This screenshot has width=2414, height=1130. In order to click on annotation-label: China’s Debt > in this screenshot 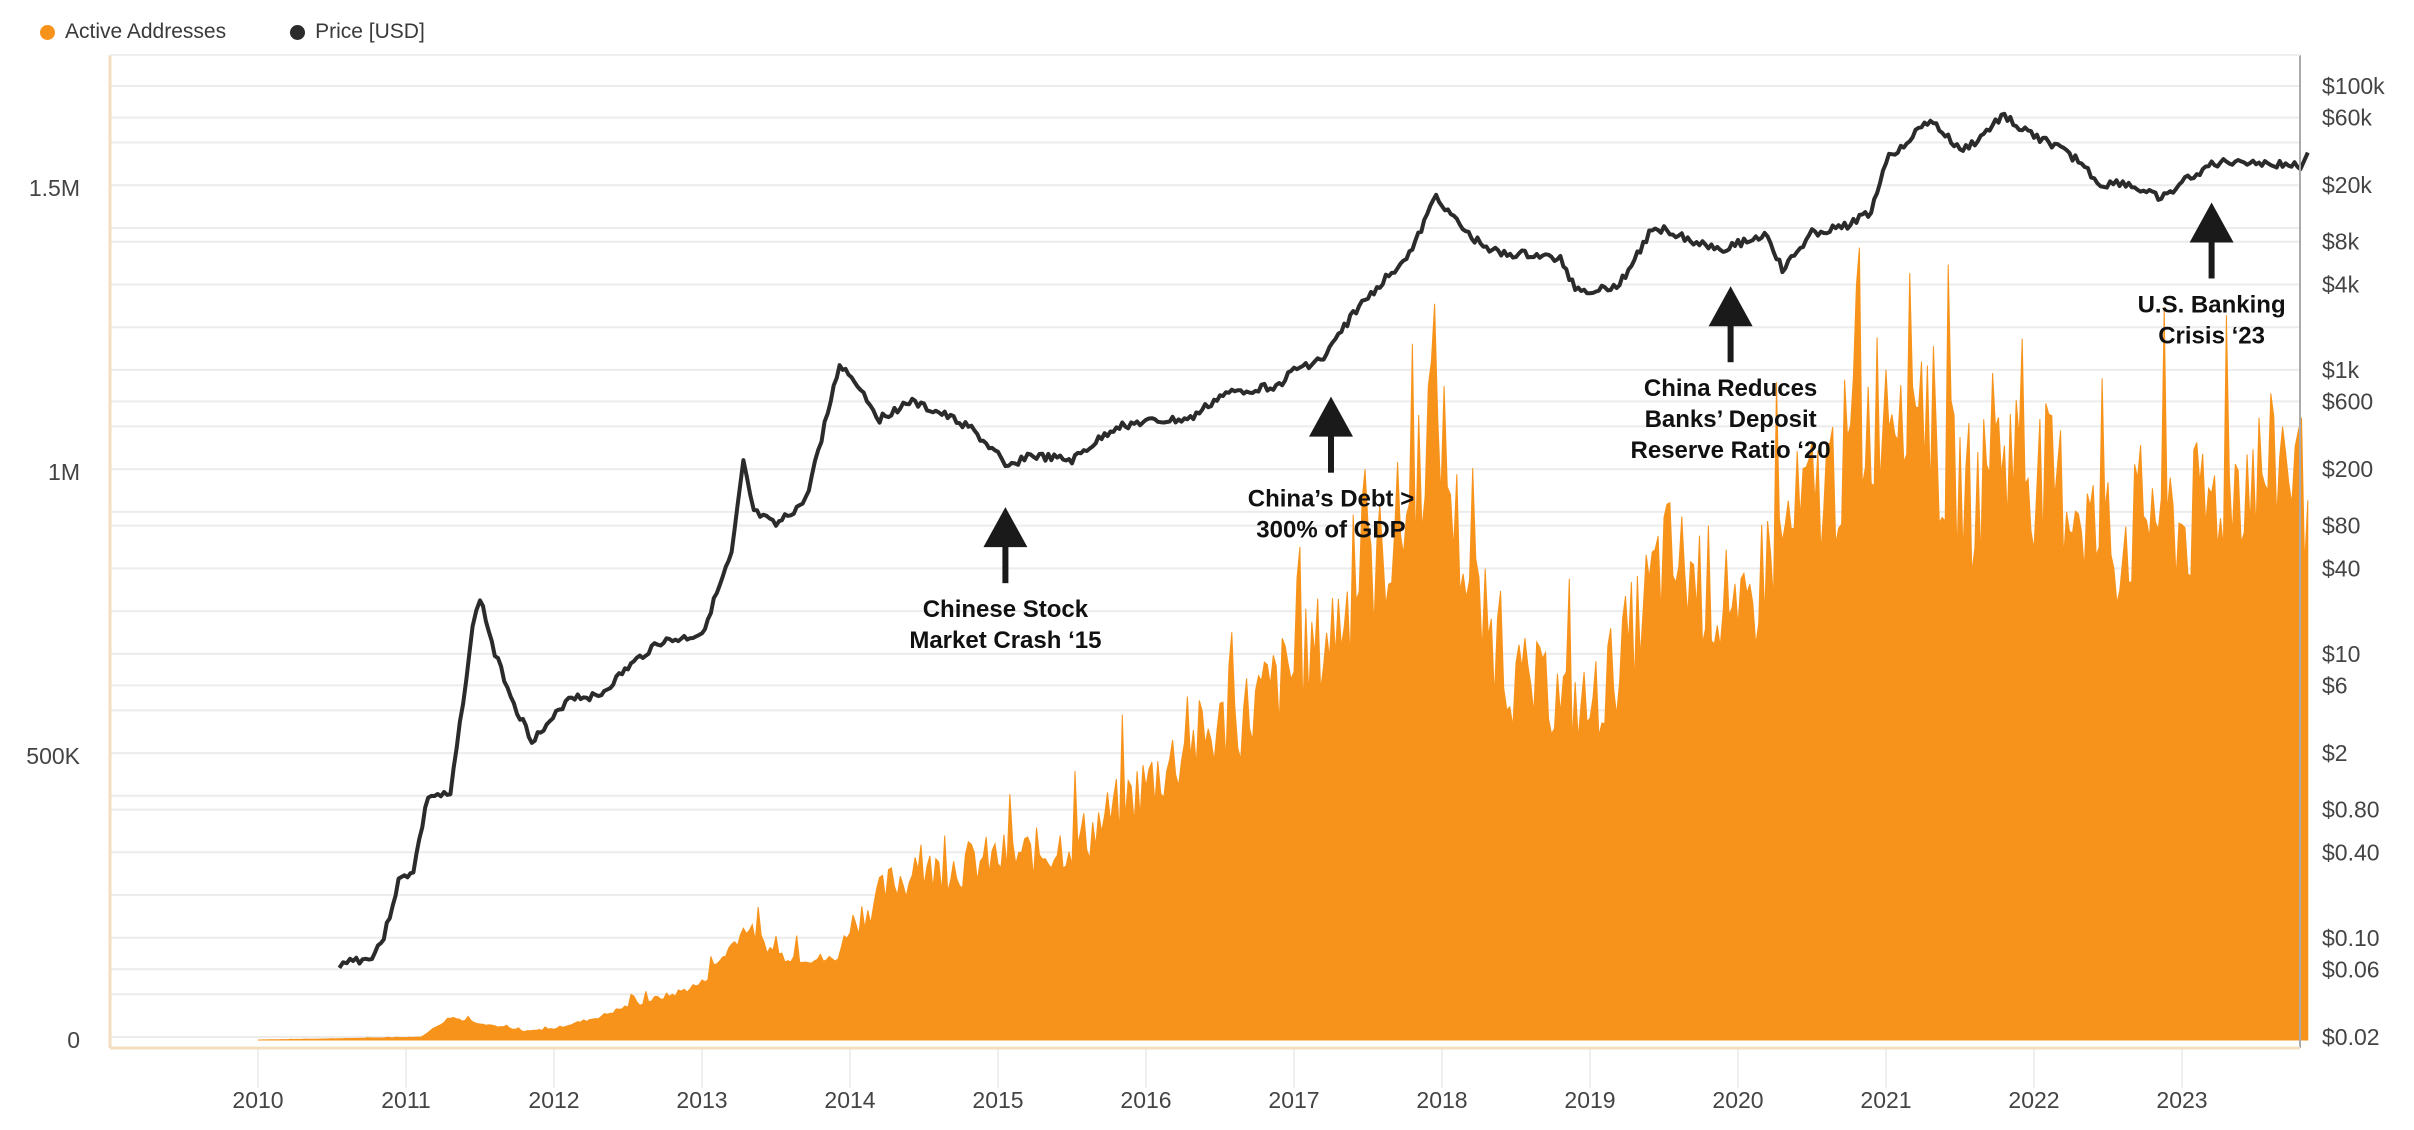, I will do `click(1331, 499)`.